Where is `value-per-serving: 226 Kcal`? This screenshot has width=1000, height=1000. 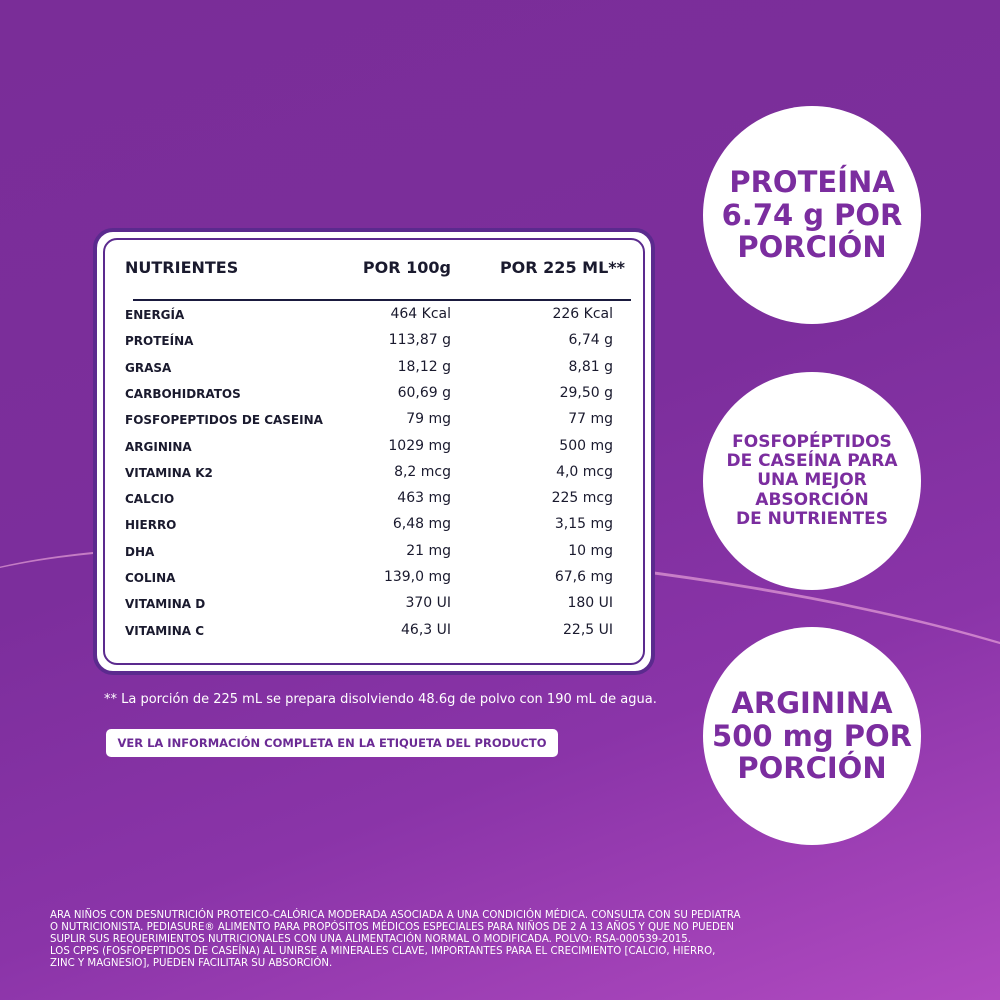 value-per-serving: 226 Kcal is located at coordinates (582, 314).